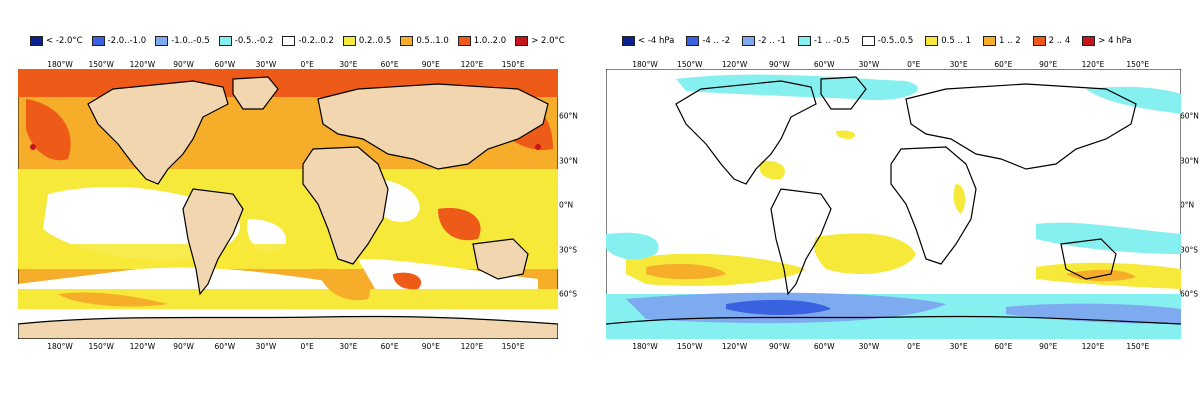 This screenshot has width=1200, height=400. What do you see at coordinates (1010, 41) in the screenshot?
I see `legend-label: 1 .. 2` at bounding box center [1010, 41].